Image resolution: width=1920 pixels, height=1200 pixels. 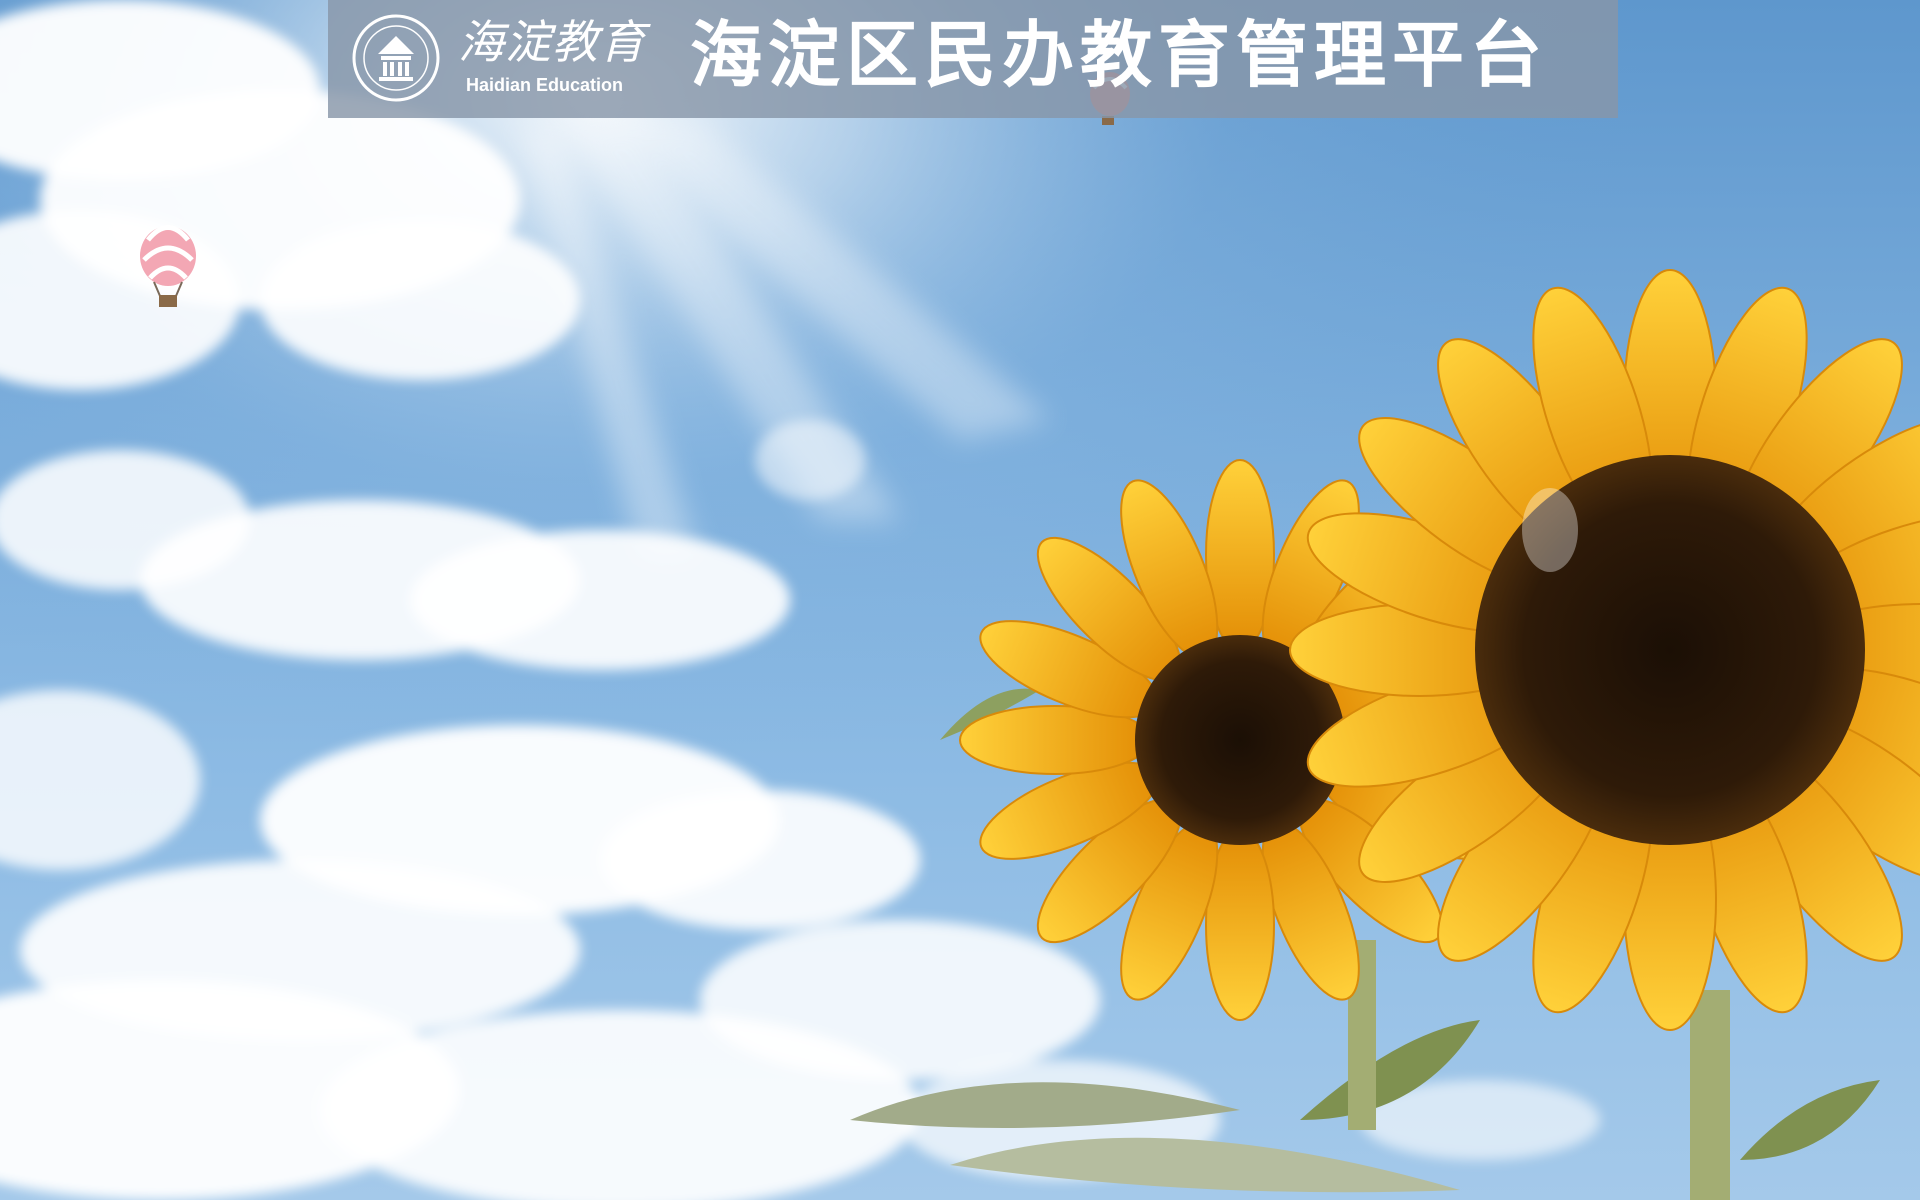 What do you see at coordinates (396, 58) in the screenshot?
I see `haidian-education-emblem-icon` at bounding box center [396, 58].